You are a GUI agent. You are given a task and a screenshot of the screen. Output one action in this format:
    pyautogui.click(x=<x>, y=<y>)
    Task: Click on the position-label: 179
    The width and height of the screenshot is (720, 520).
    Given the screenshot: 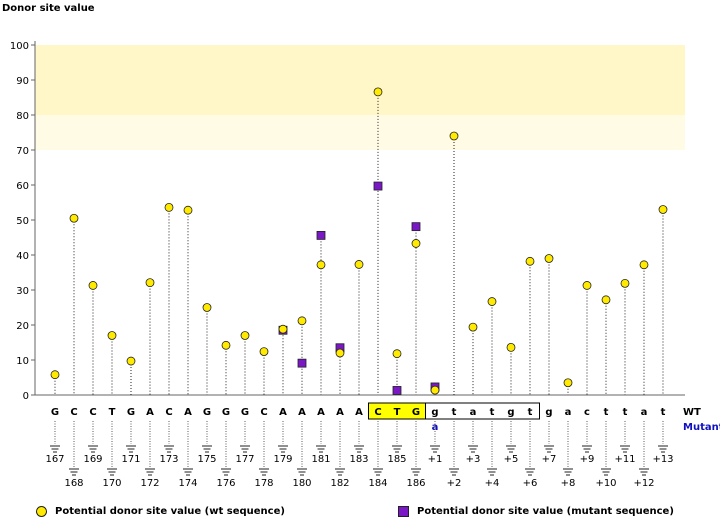 What is the action you would take?
    pyautogui.click(x=282, y=459)
    